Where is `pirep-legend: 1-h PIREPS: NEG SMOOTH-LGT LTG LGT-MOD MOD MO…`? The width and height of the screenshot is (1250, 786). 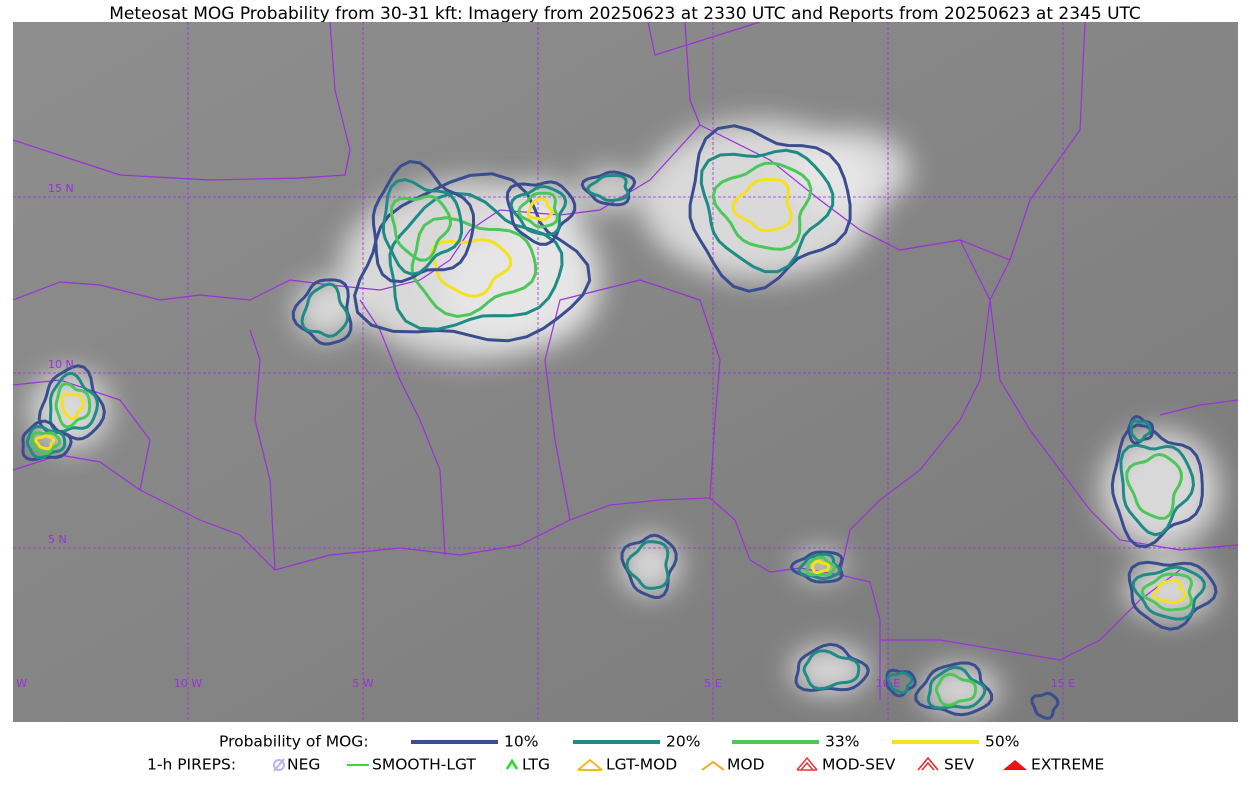
pirep-legend: 1-h PIREPS: NEG SMOOTH-LGT LTG LGT-MOD MOD MO… is located at coordinates (625, 765).